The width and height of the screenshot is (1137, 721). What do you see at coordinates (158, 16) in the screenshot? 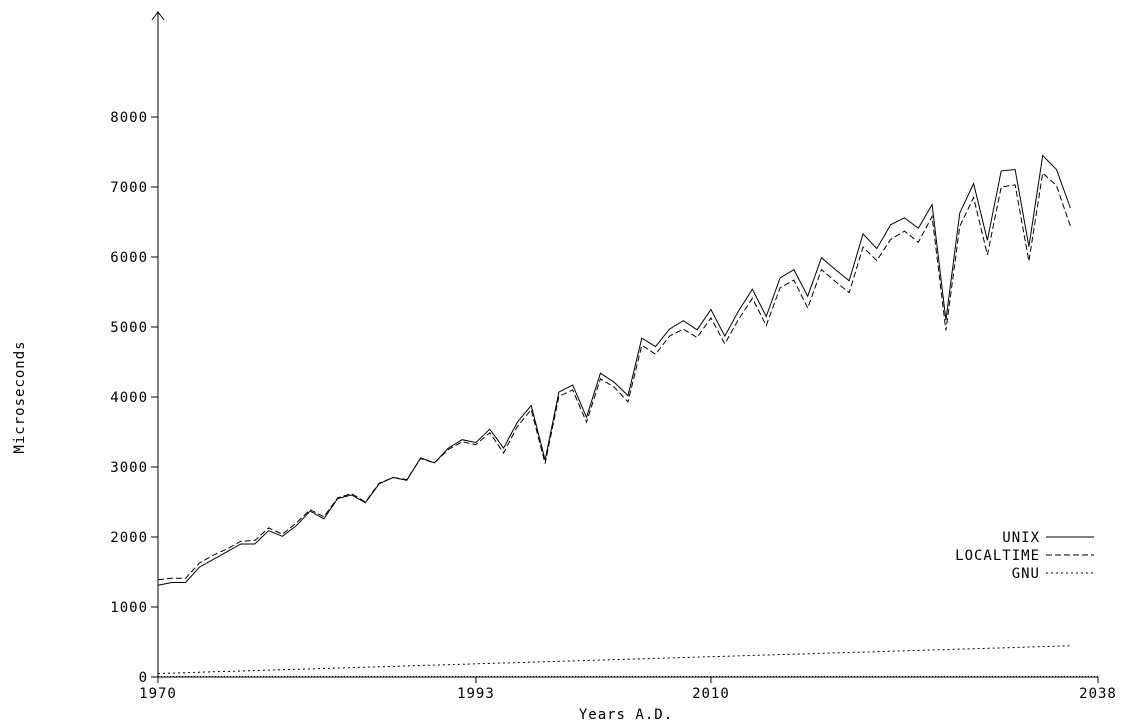
I see `y-axis-arrowhead` at bounding box center [158, 16].